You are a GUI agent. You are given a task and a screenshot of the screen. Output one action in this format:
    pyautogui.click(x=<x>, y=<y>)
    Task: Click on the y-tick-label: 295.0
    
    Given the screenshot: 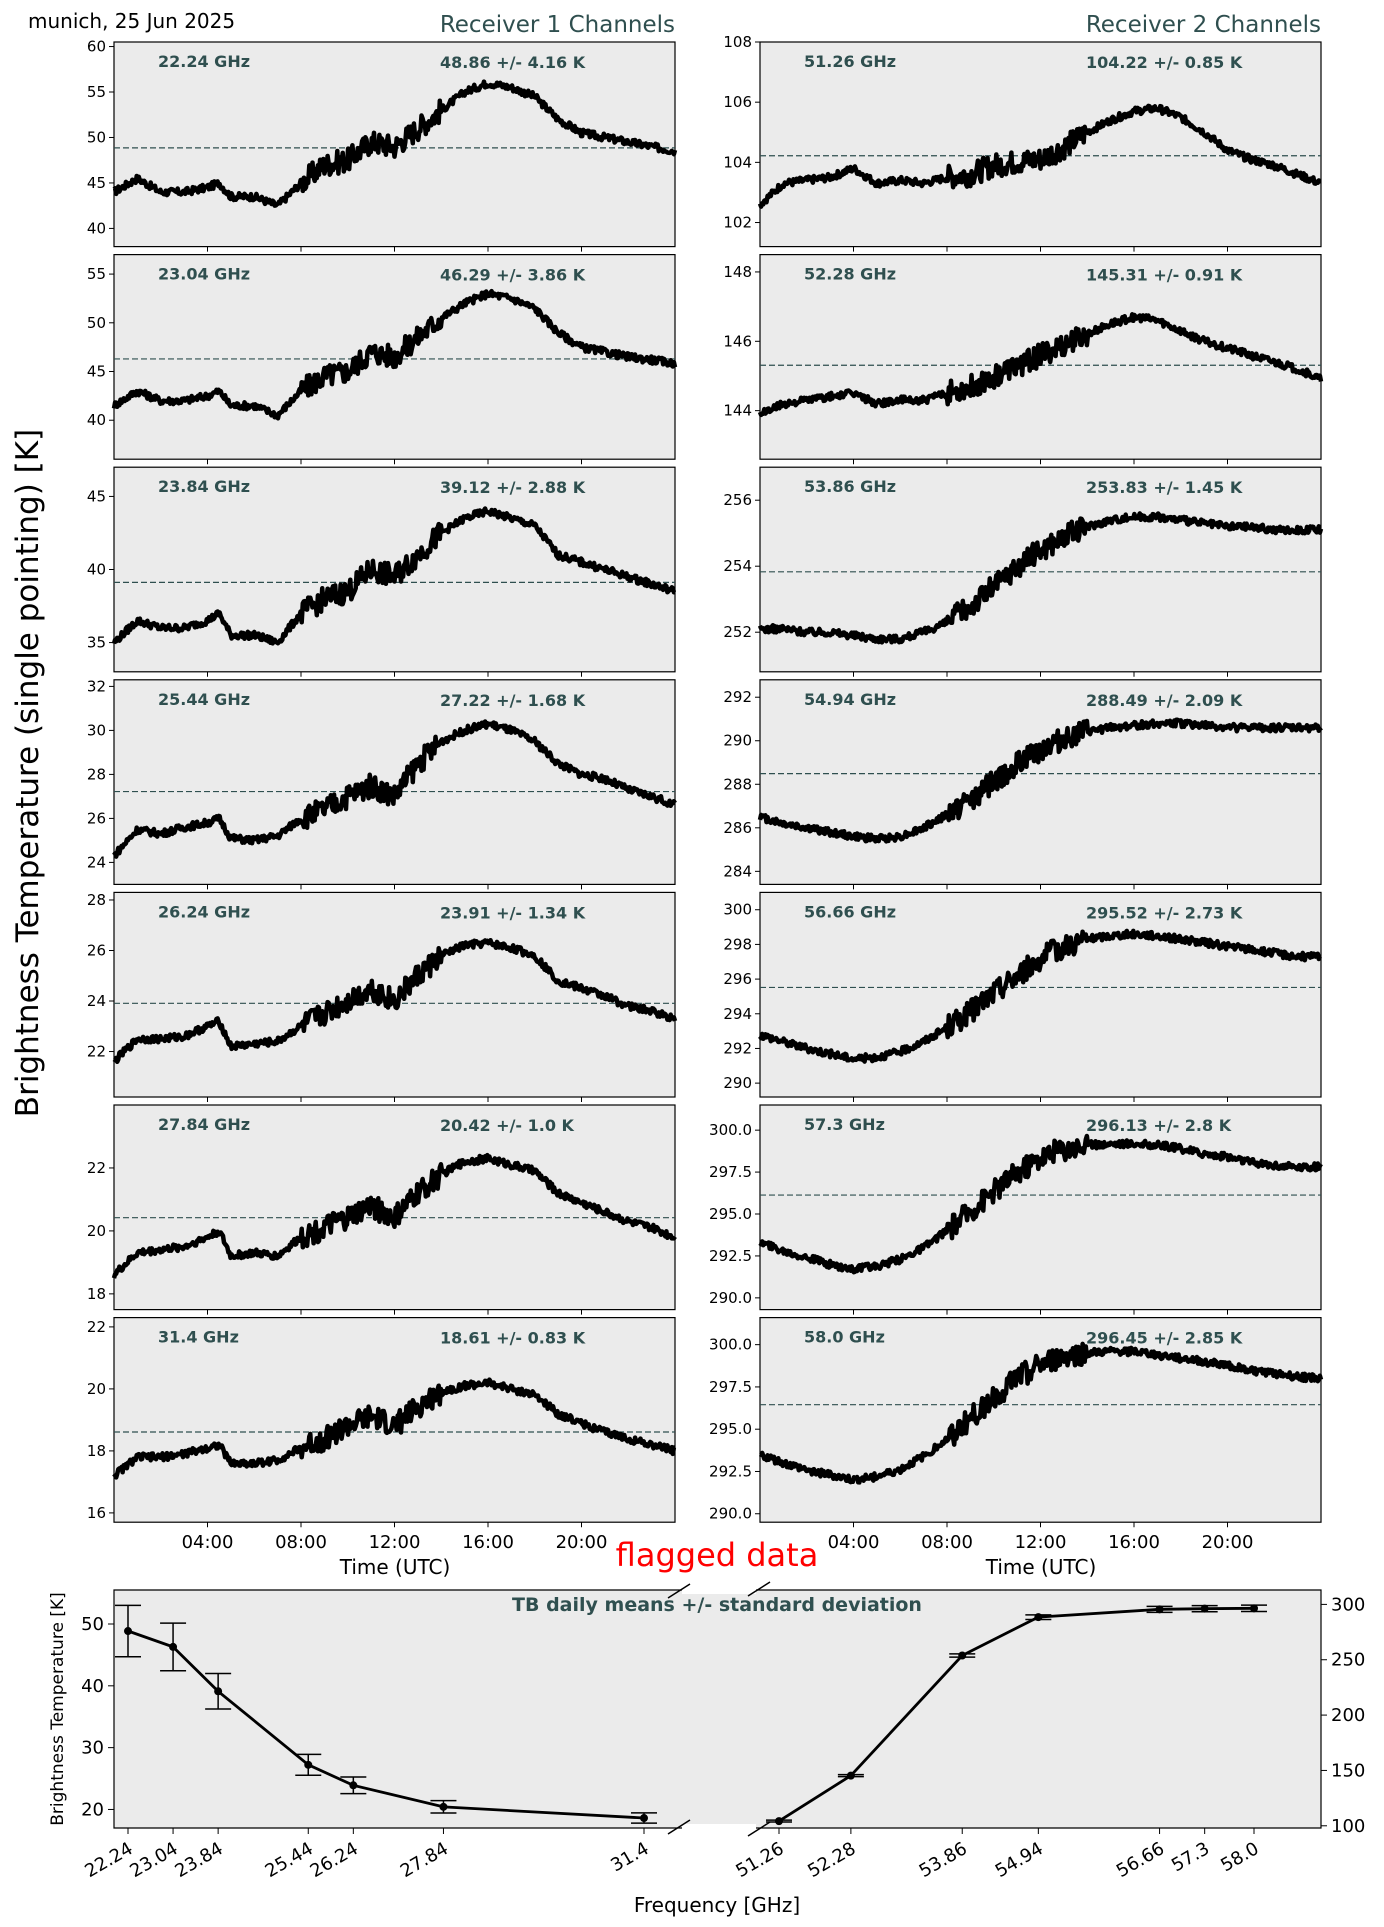 What is the action you would take?
    pyautogui.click(x=730, y=1214)
    